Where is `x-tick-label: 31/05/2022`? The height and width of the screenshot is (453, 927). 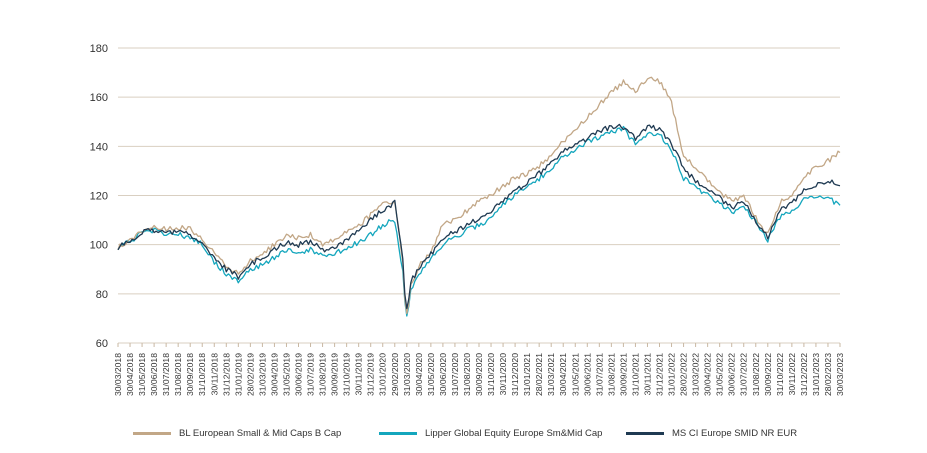 x-tick-label: 31/05/2022 is located at coordinates (720, 374).